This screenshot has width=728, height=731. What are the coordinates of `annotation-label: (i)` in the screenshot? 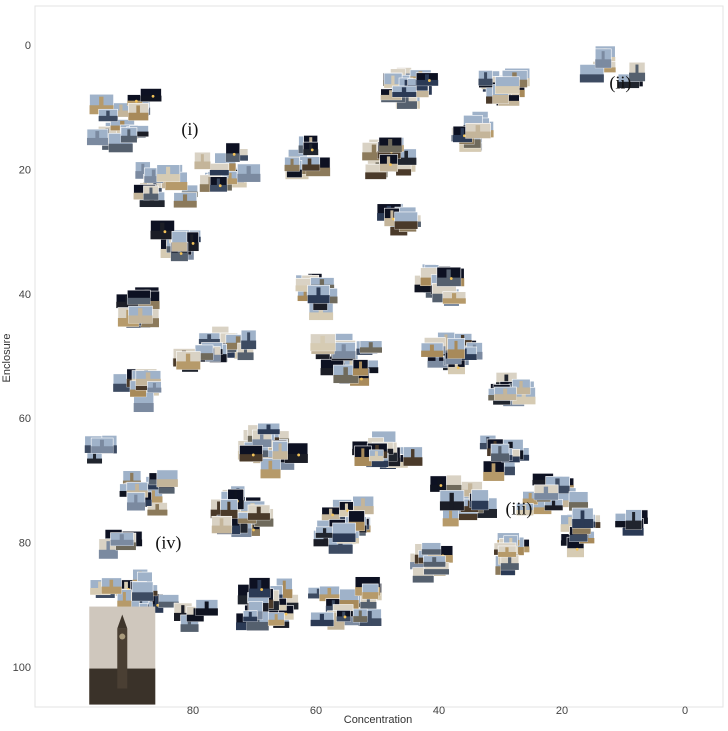 It's located at (189, 129).